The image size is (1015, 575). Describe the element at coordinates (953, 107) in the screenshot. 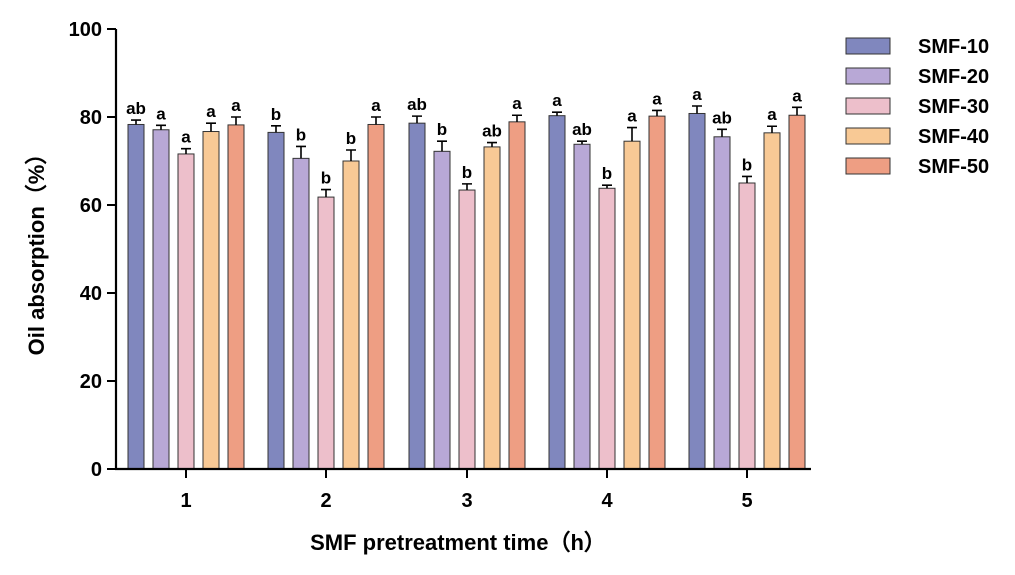

I see `legend-label-smf-30: SMF-30` at that location.